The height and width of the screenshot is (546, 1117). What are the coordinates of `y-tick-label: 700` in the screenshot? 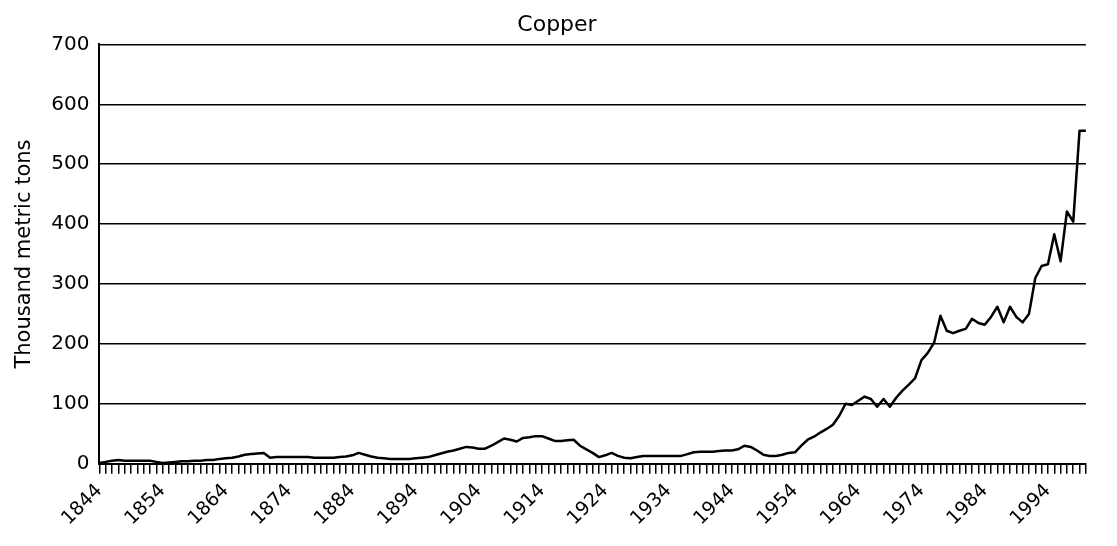 It's located at (70, 42).